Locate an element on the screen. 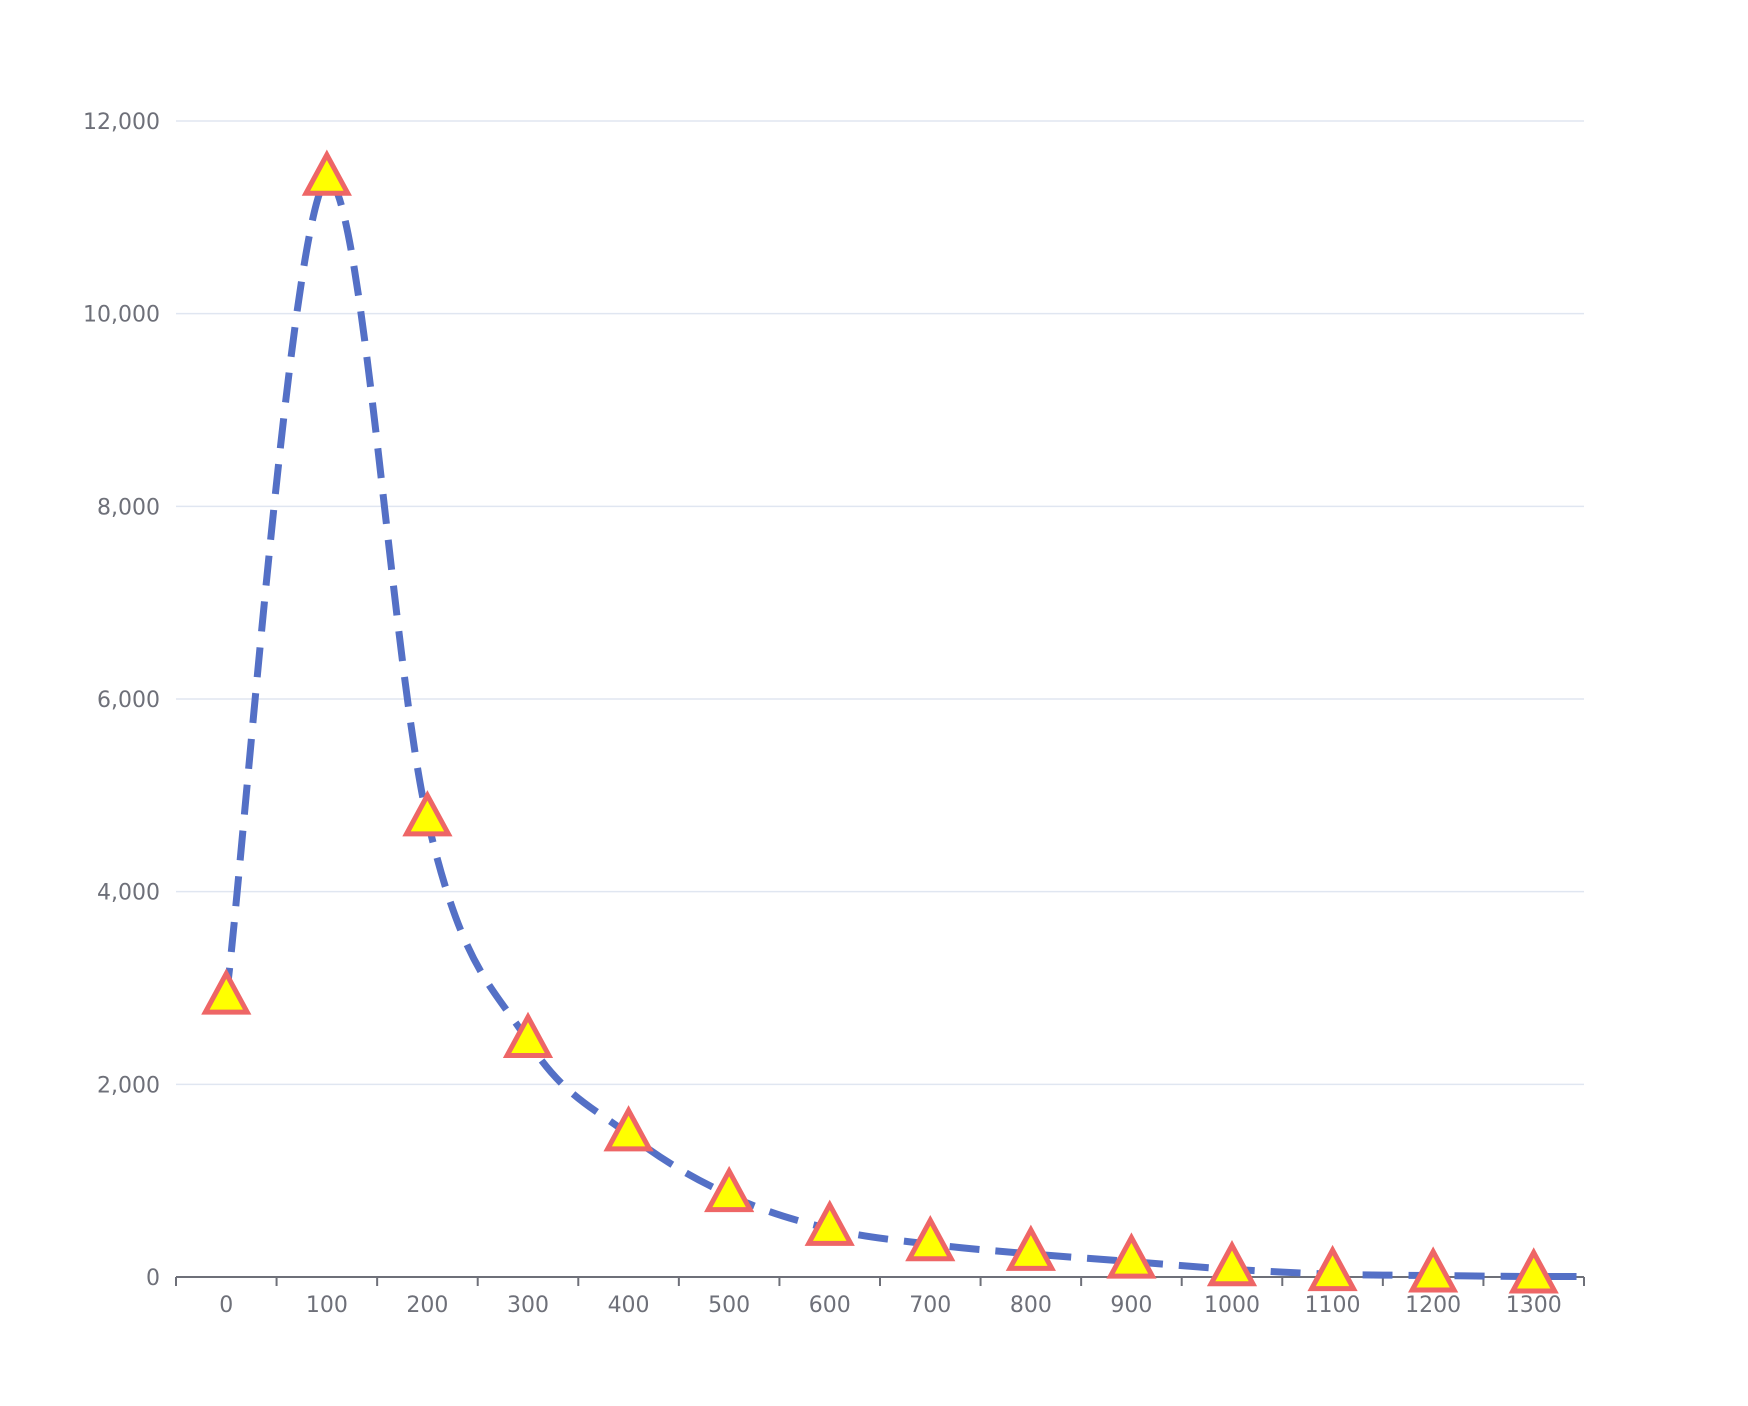  y-tick-label: 0 is located at coordinates (153, 1278).